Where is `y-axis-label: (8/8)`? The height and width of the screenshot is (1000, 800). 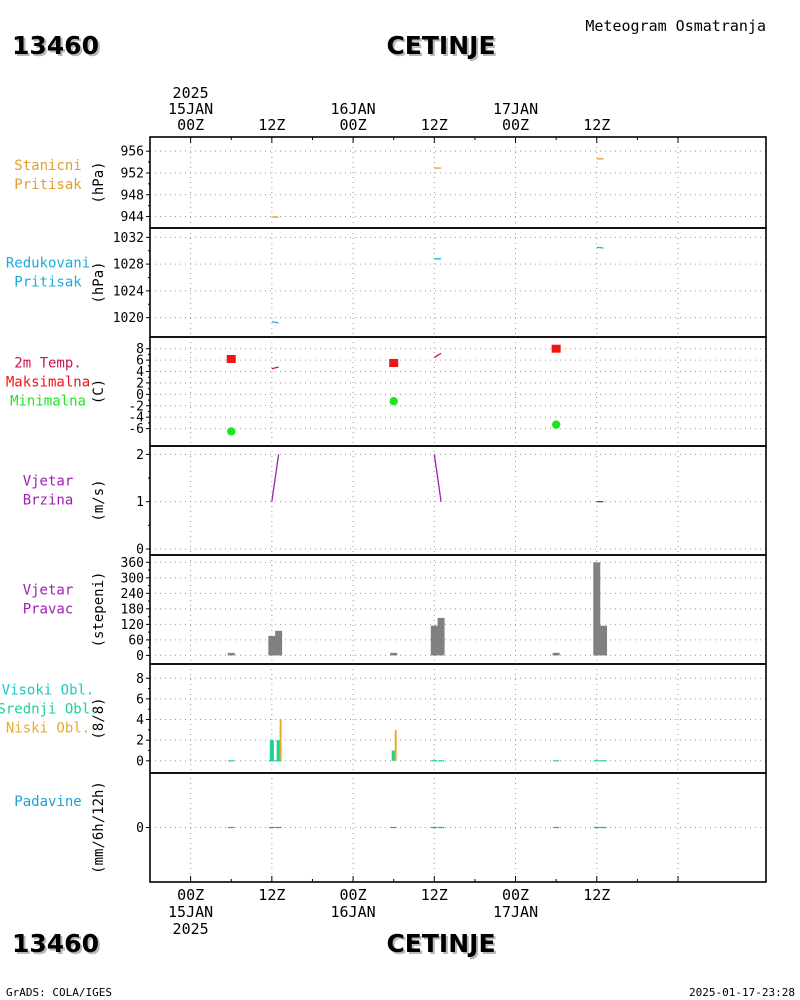 y-axis-label: (8/8) is located at coordinates (99, 718).